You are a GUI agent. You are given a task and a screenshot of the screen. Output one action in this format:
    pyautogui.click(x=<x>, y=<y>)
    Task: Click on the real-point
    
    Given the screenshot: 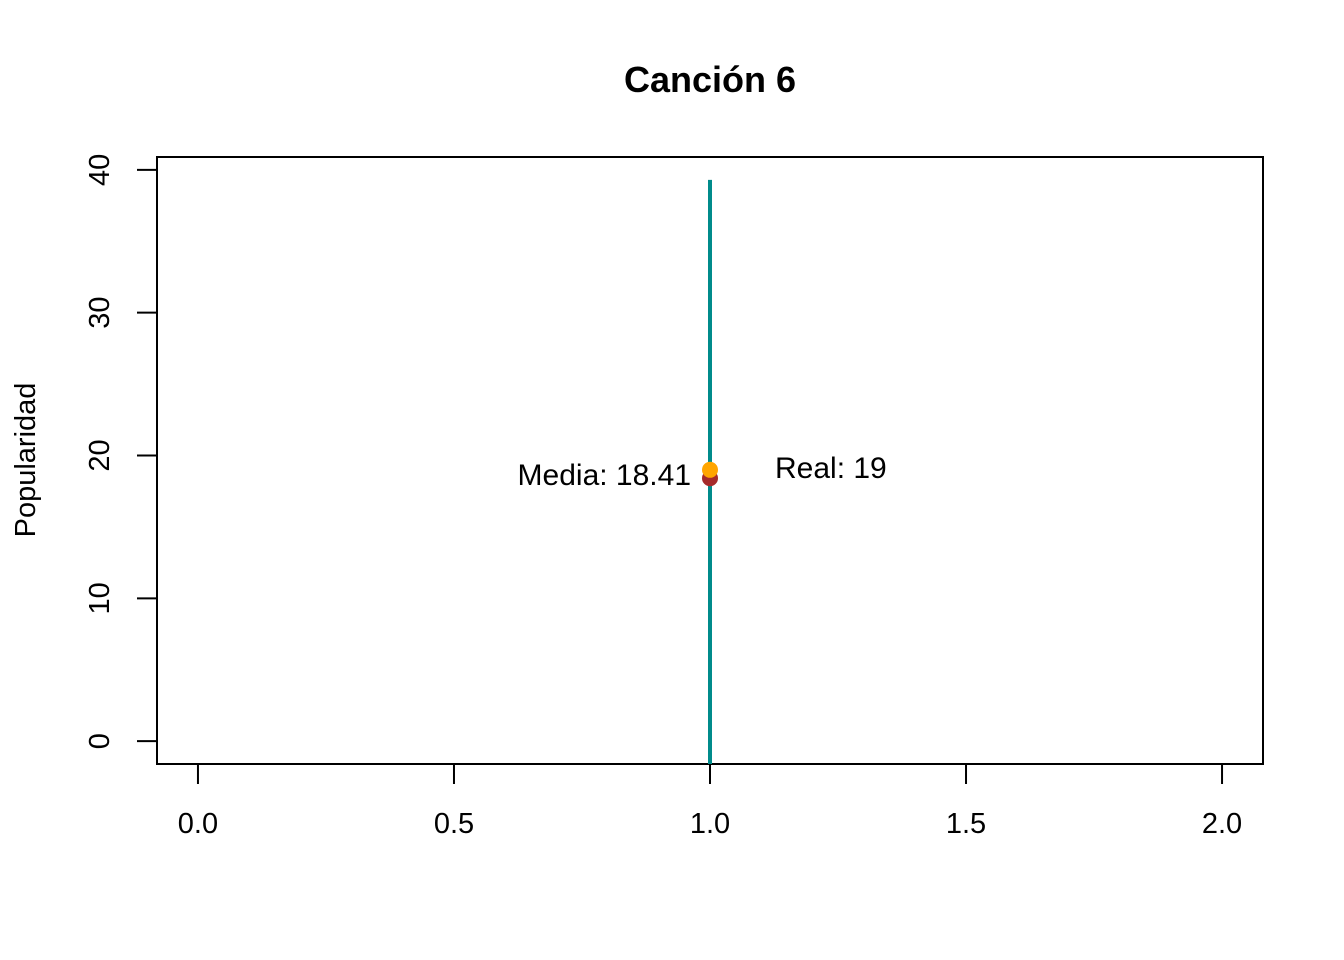 What is the action you would take?
    pyautogui.click(x=710, y=469)
    